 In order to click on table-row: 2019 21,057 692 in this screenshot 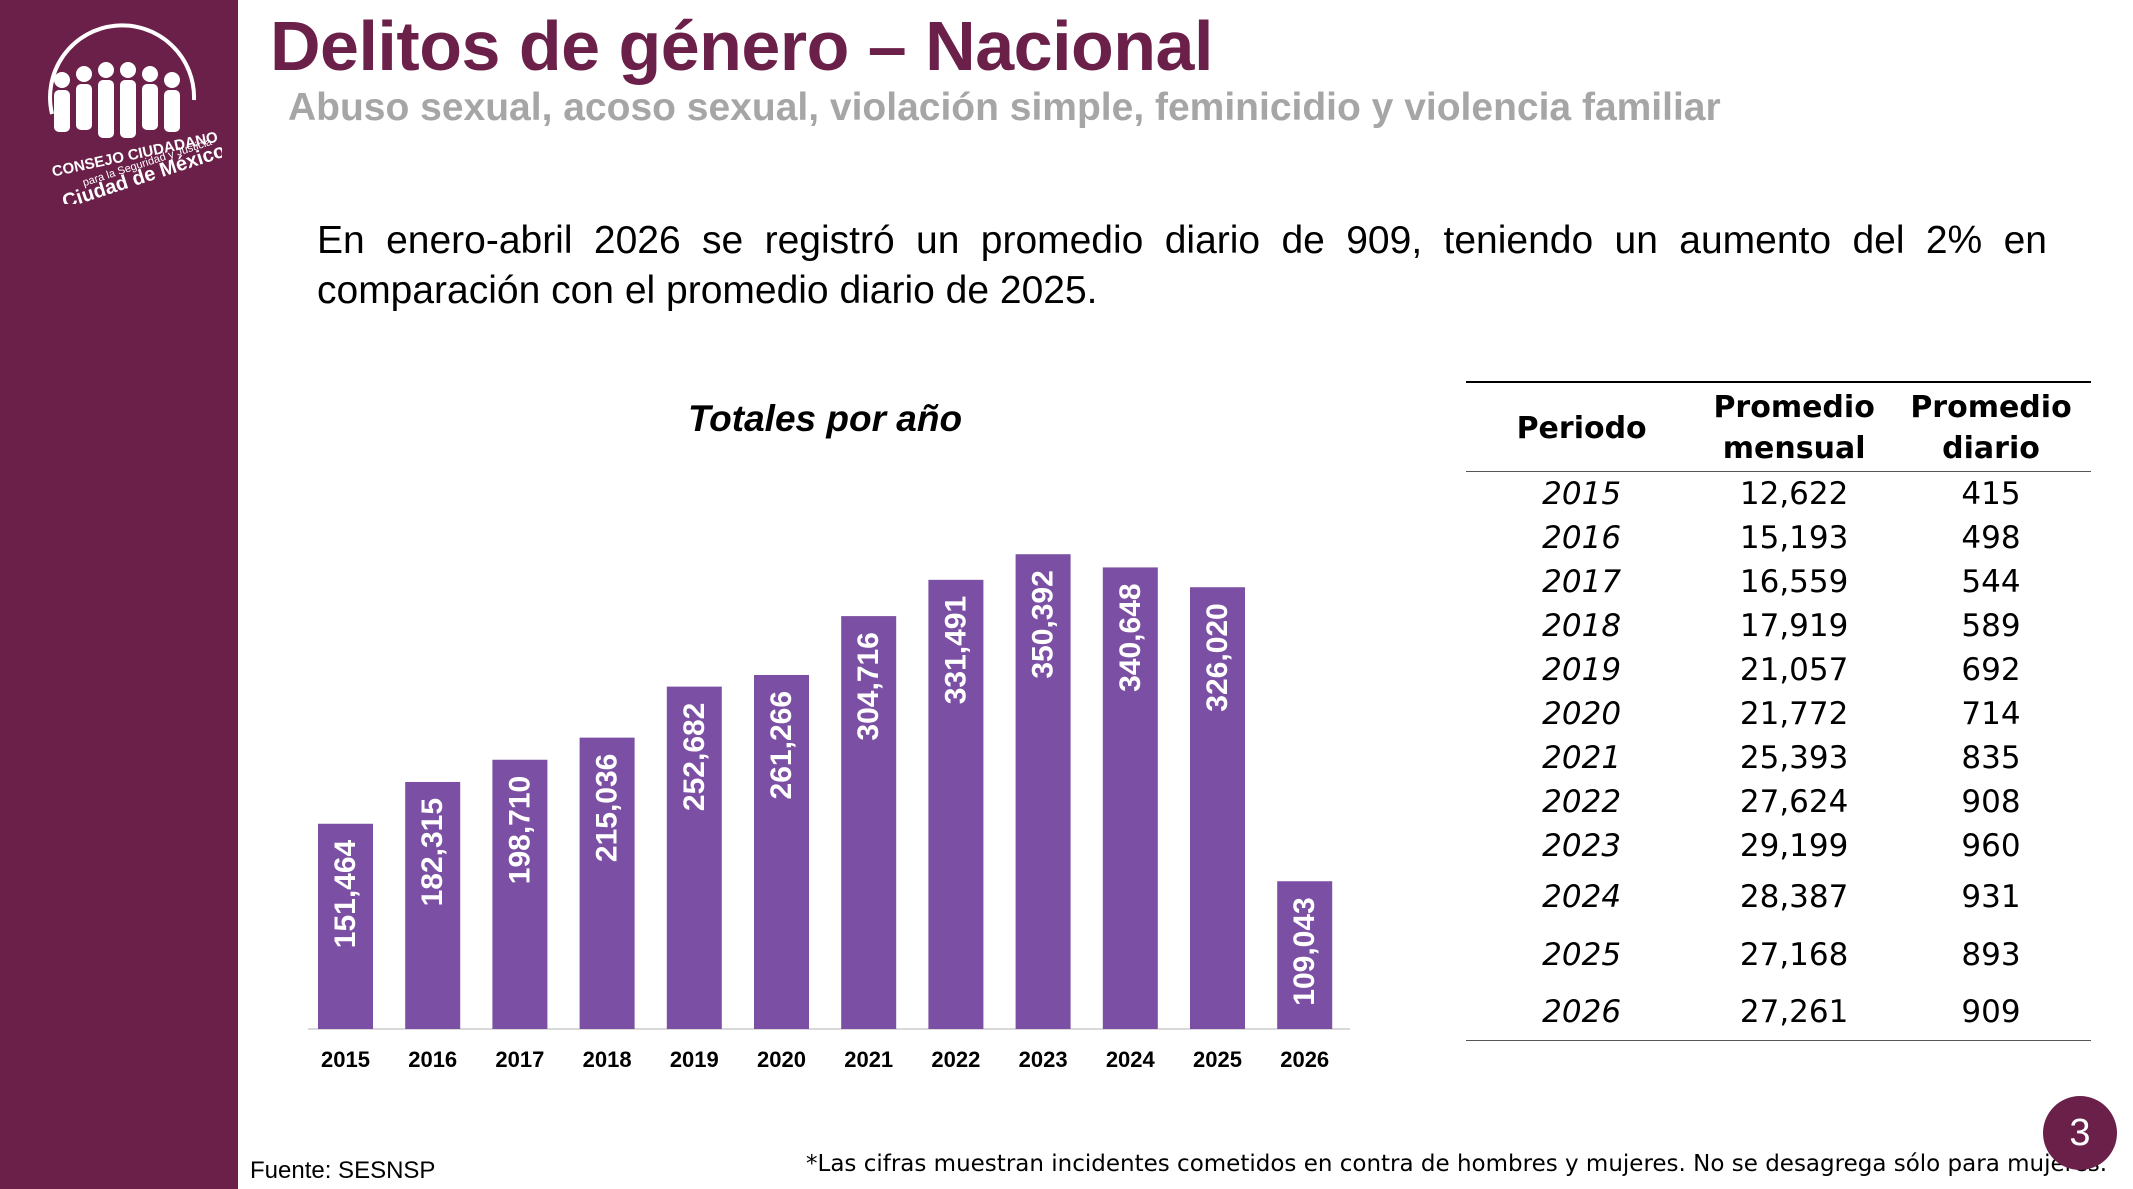, I will do `click(1778, 670)`.